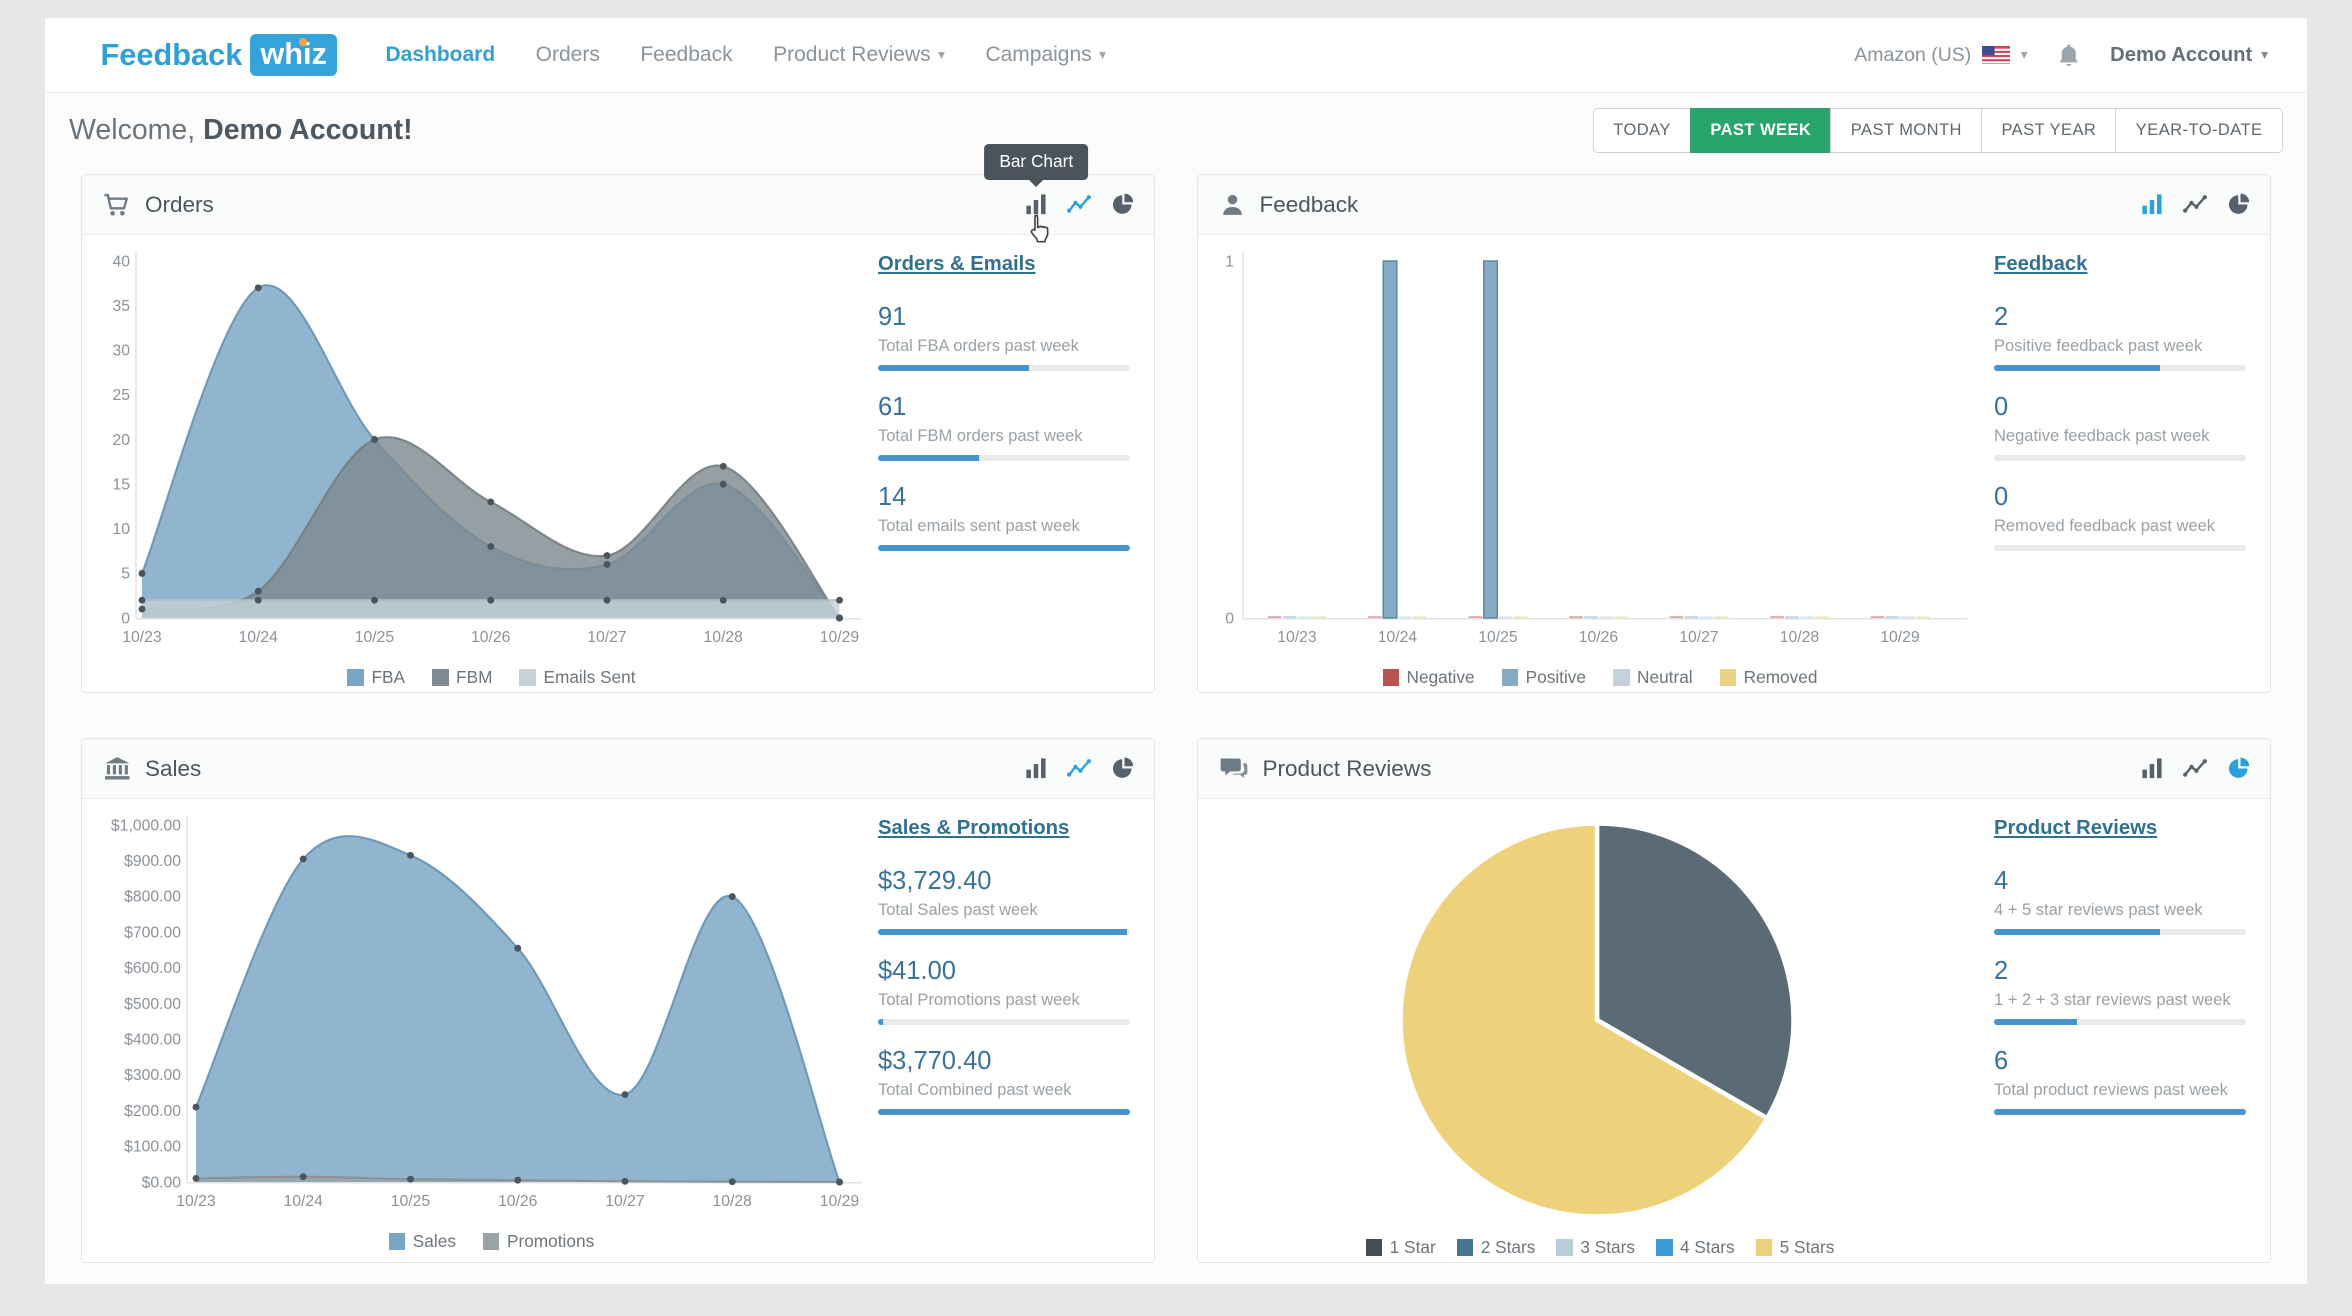 This screenshot has width=2352, height=1316. I want to click on legend-item-3-stars: 3 Stars, so click(1595, 1247).